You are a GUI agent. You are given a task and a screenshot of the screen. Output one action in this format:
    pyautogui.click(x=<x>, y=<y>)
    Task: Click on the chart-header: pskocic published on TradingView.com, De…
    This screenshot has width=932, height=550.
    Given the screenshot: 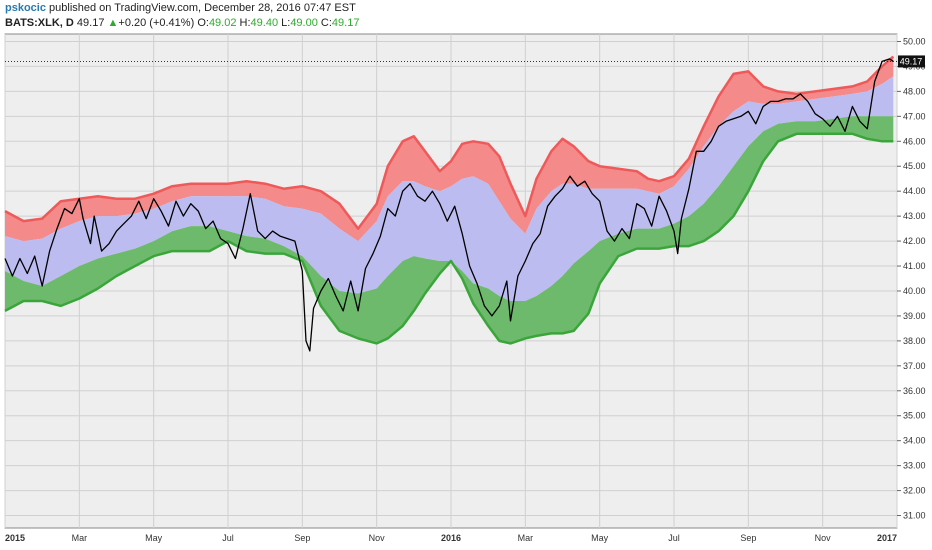 What is the action you would take?
    pyautogui.click(x=455, y=16)
    